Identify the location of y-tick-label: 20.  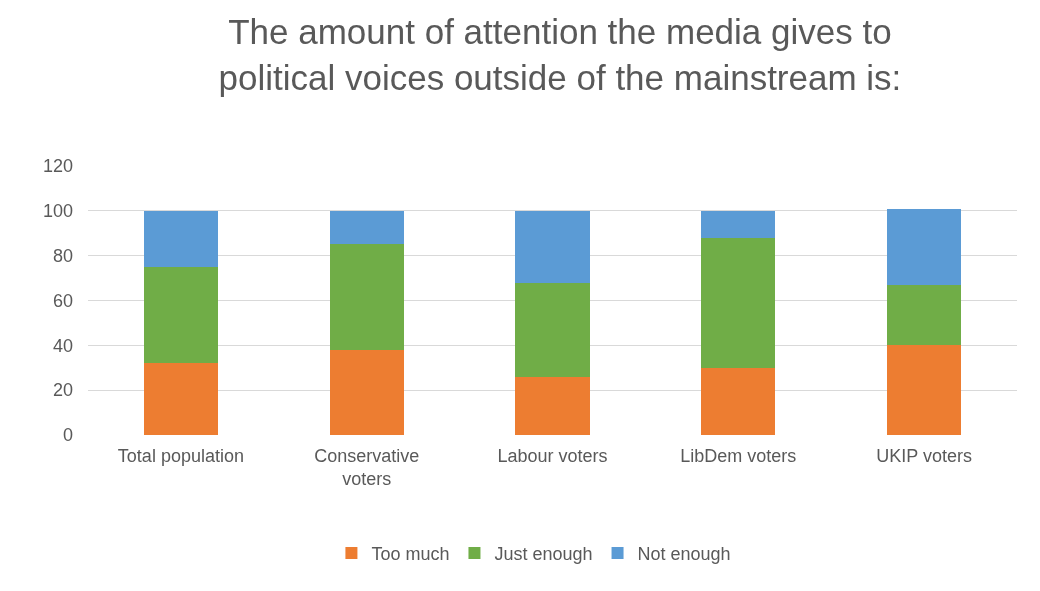
(62, 390).